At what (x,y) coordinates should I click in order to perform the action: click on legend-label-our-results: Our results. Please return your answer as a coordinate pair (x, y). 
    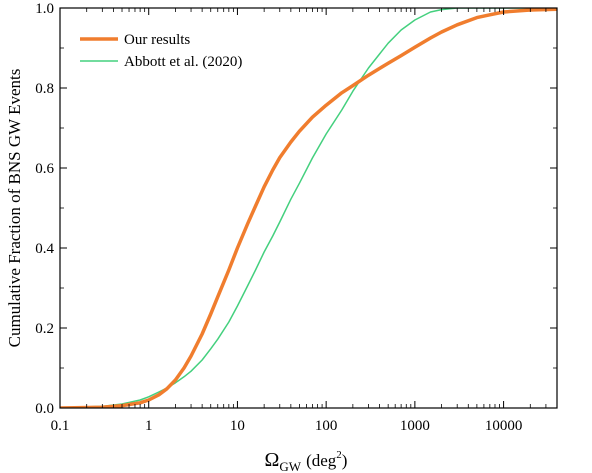
    Looking at the image, I should click on (157, 40).